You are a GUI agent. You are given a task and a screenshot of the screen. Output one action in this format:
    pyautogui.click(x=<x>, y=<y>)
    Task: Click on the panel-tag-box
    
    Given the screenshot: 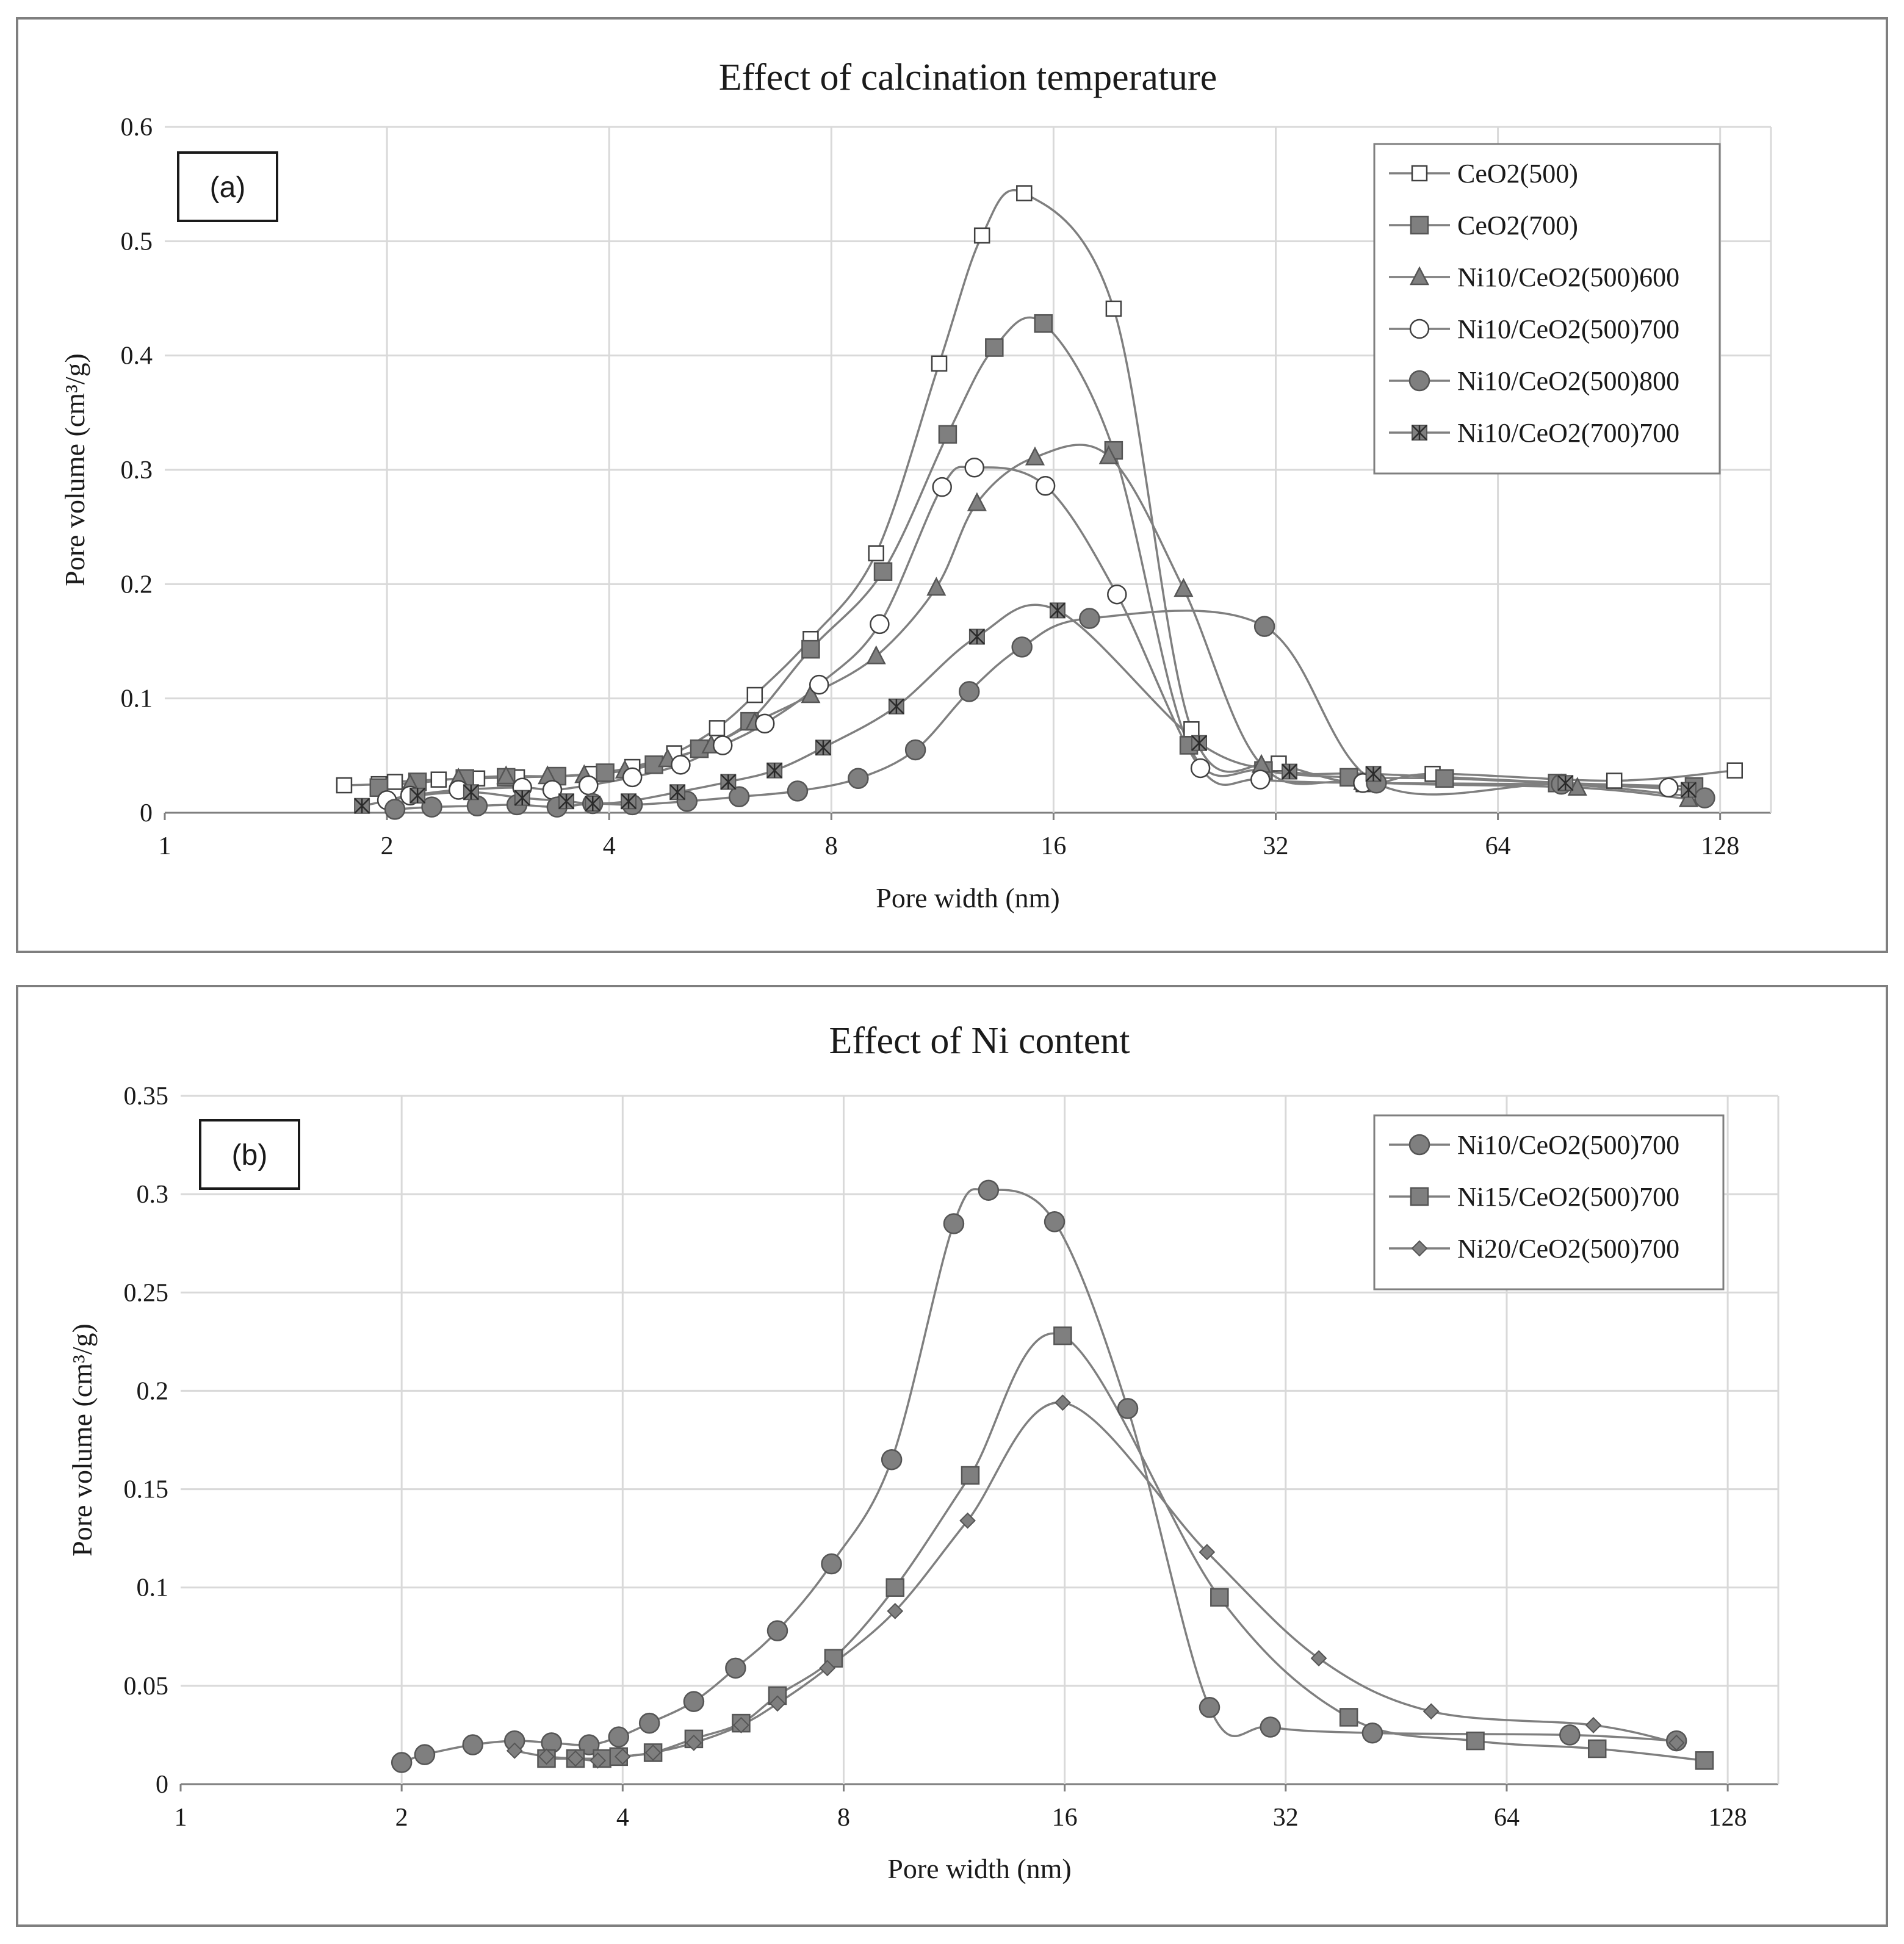 What is the action you would take?
    pyautogui.click(x=250, y=1154)
    